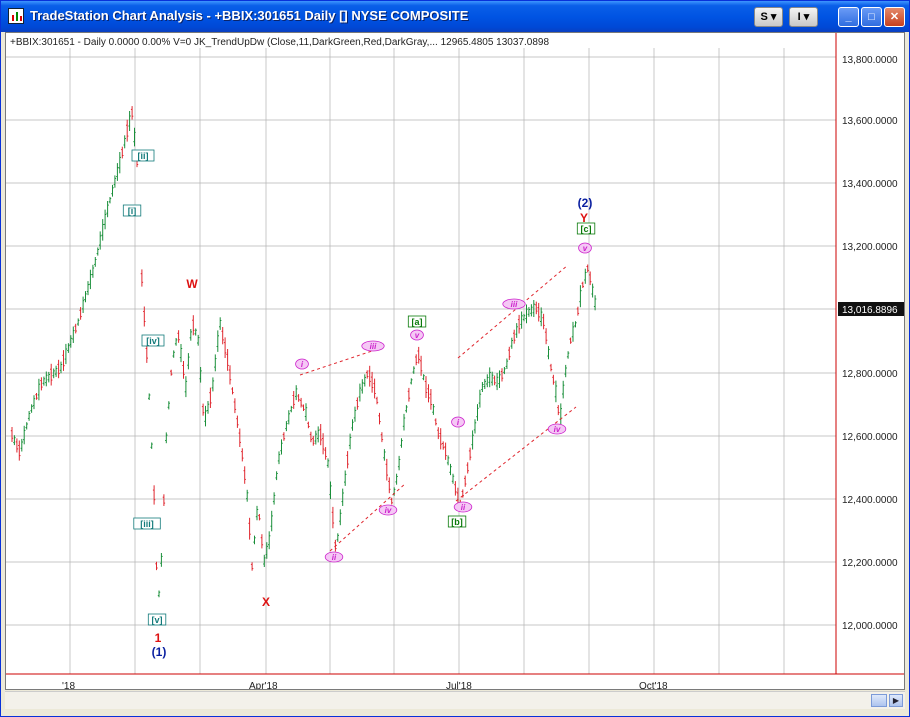 Image resolution: width=910 pixels, height=717 pixels. Describe the element at coordinates (870, 626) in the screenshot. I see `price-label: 12,000.0000` at that location.